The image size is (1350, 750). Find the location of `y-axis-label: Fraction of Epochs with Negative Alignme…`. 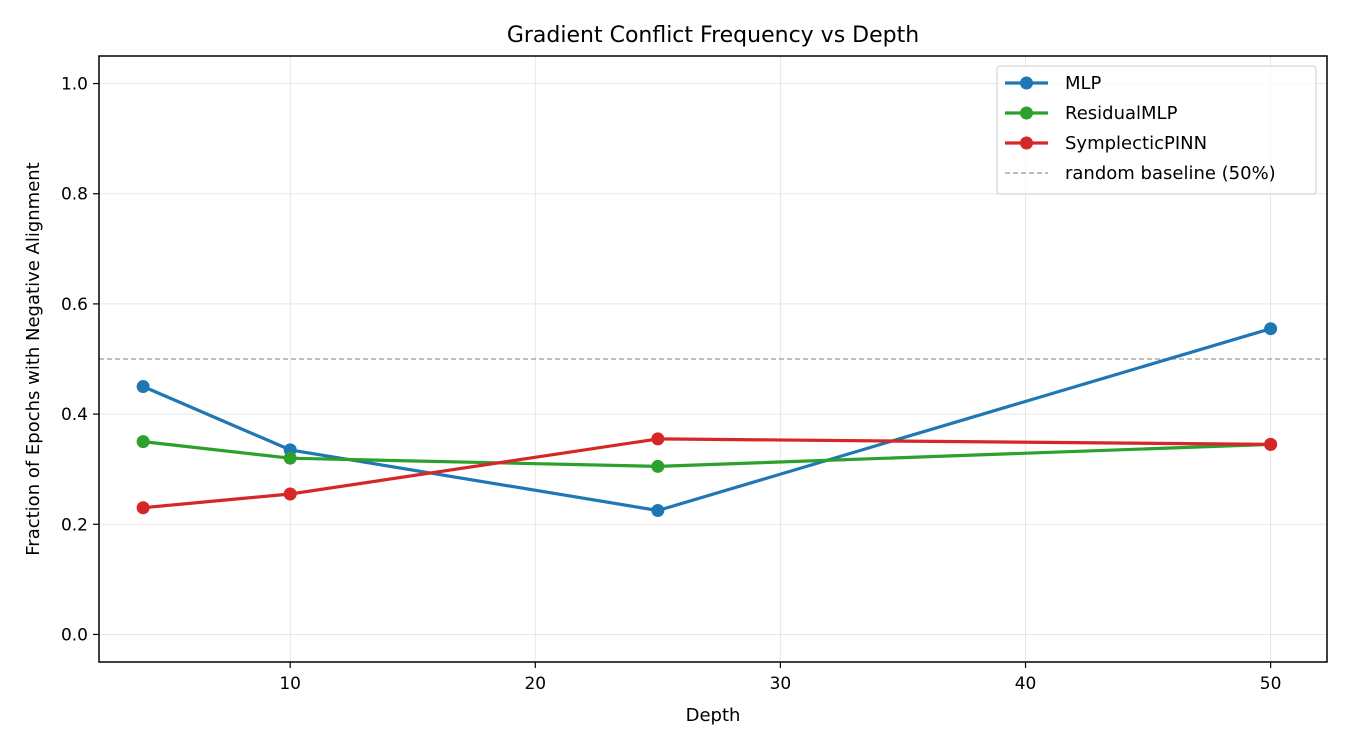

y-axis-label: Fraction of Epochs with Negative Alignme… is located at coordinates (33, 359).